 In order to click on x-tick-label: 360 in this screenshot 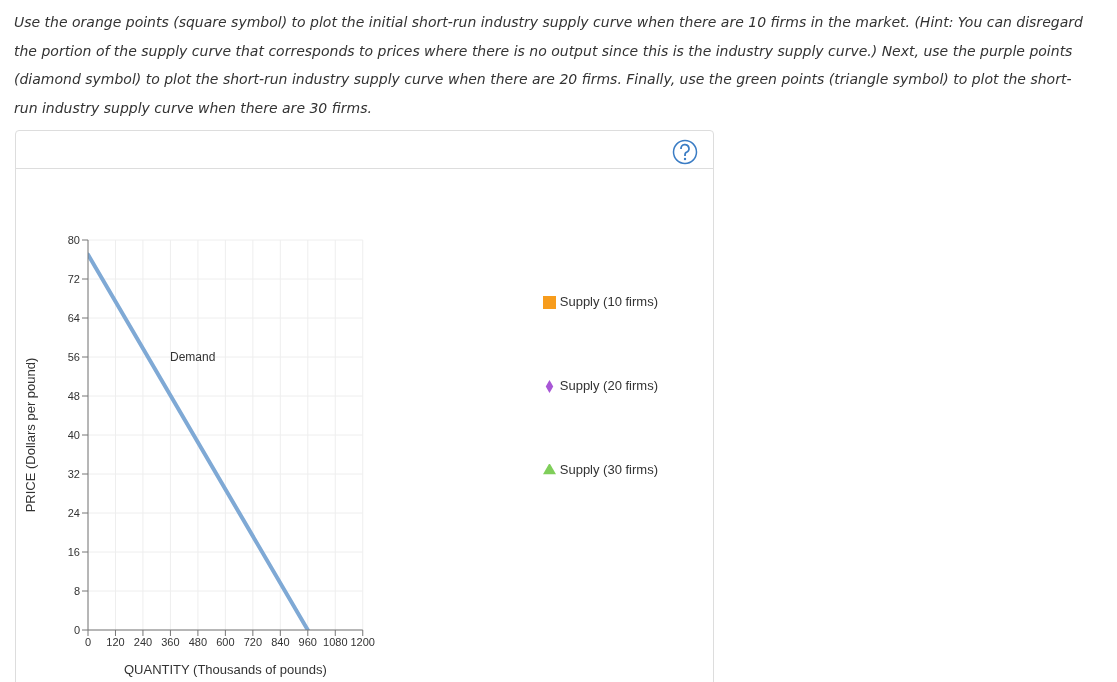, I will do `click(170, 641)`.